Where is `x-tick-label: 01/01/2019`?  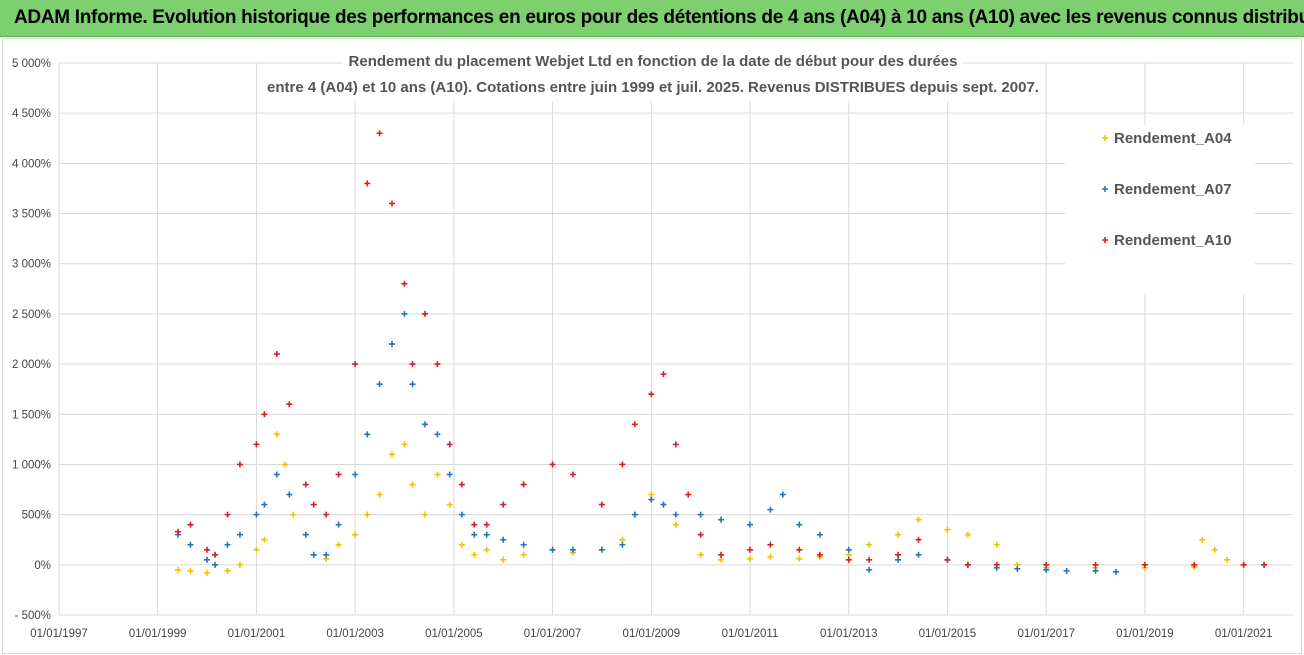 x-tick-label: 01/01/2019 is located at coordinates (1145, 634).